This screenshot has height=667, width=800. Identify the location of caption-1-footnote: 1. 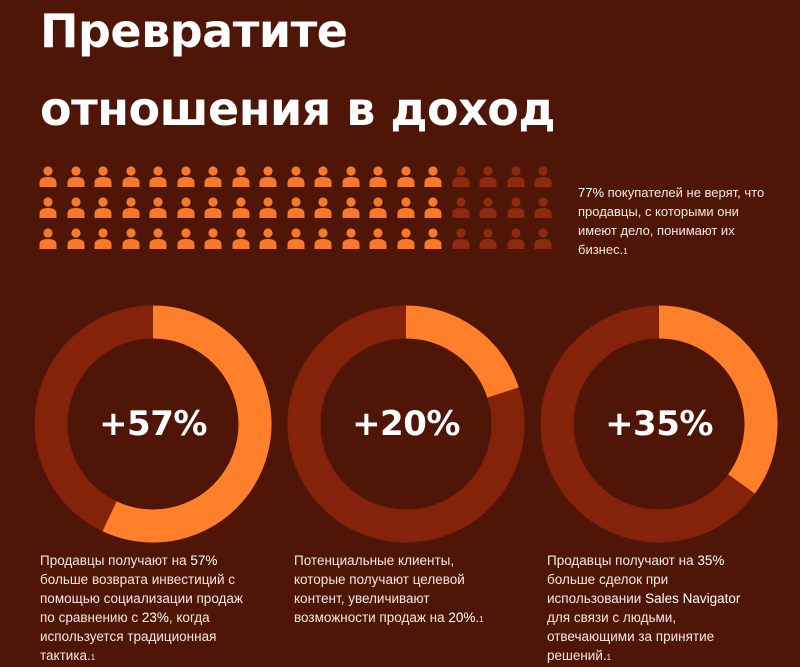
(93, 657).